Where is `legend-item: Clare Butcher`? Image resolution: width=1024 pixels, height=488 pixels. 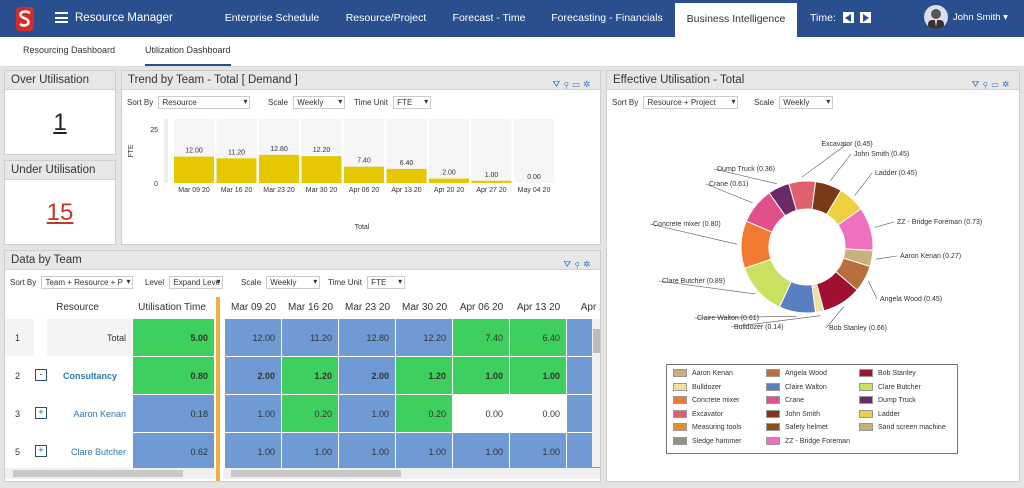
legend-item: Clare Butcher is located at coordinates (890, 387).